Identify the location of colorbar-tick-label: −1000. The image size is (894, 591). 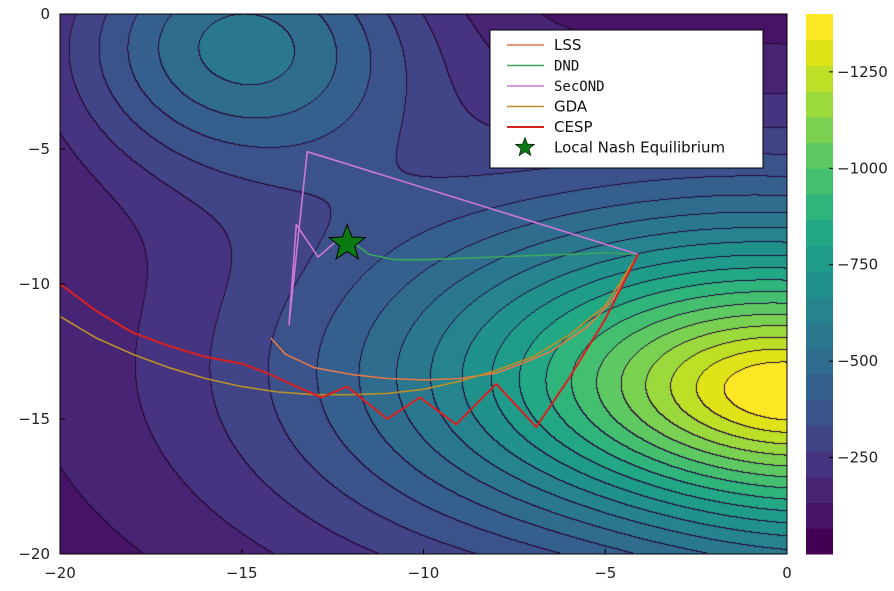
(862, 168).